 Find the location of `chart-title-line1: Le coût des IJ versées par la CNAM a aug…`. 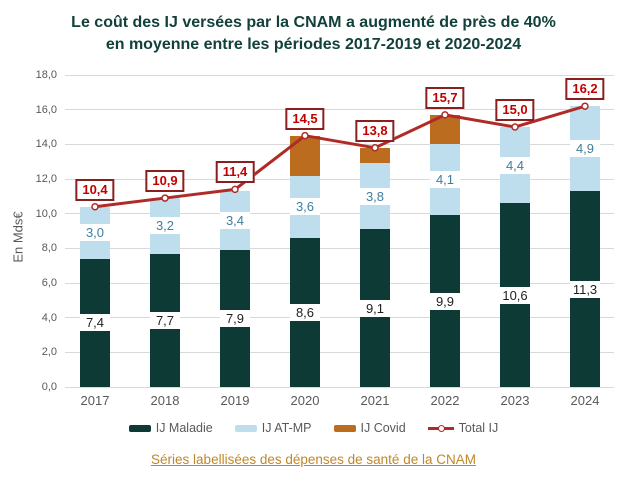

chart-title-line1: Le coût des IJ versées par la CNAM a aug… is located at coordinates (313, 22).